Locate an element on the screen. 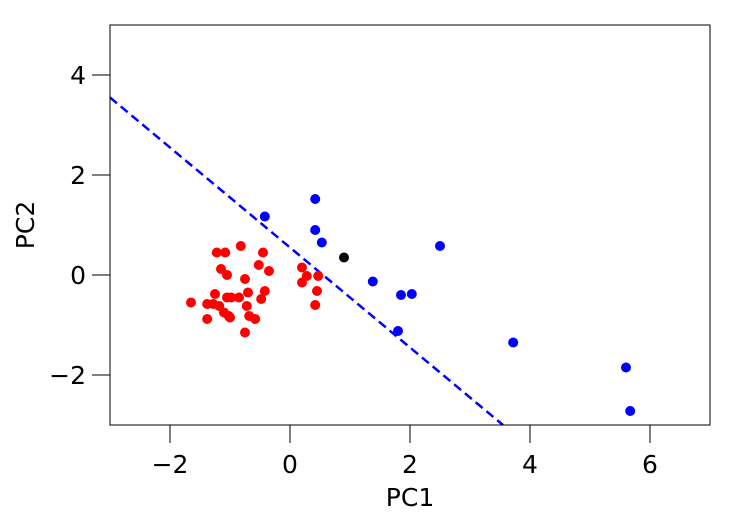  y-tick-label: 2 is located at coordinates (78, 175).